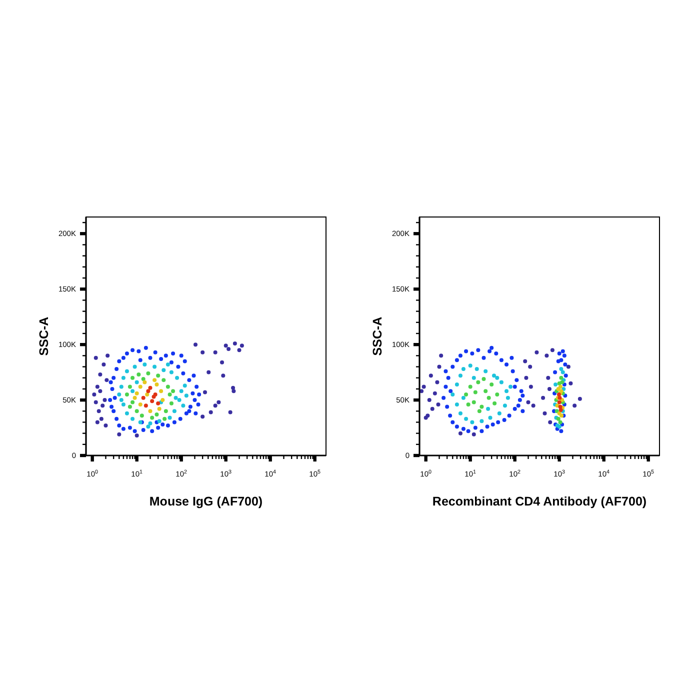 The width and height of the screenshot is (700, 700). What do you see at coordinates (539, 501) in the screenshot?
I see `x-axis-title: Recombinant CD4 Antibody (AF700)` at bounding box center [539, 501].